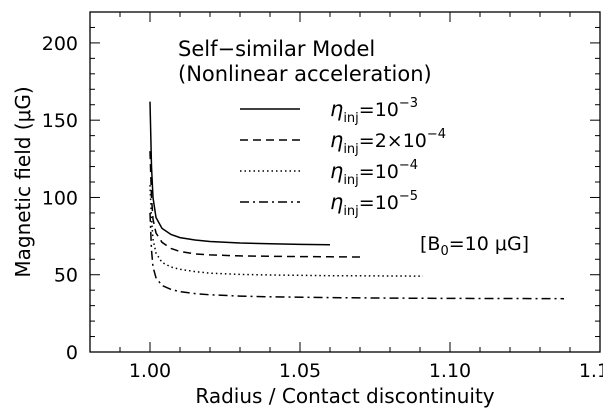 The image size is (603, 410). What do you see at coordinates (60, 121) in the screenshot?
I see `y-tick-label: 150` at bounding box center [60, 121].